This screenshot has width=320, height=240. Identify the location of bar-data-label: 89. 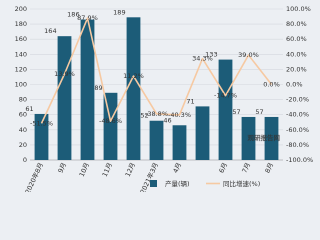
(98, 88).